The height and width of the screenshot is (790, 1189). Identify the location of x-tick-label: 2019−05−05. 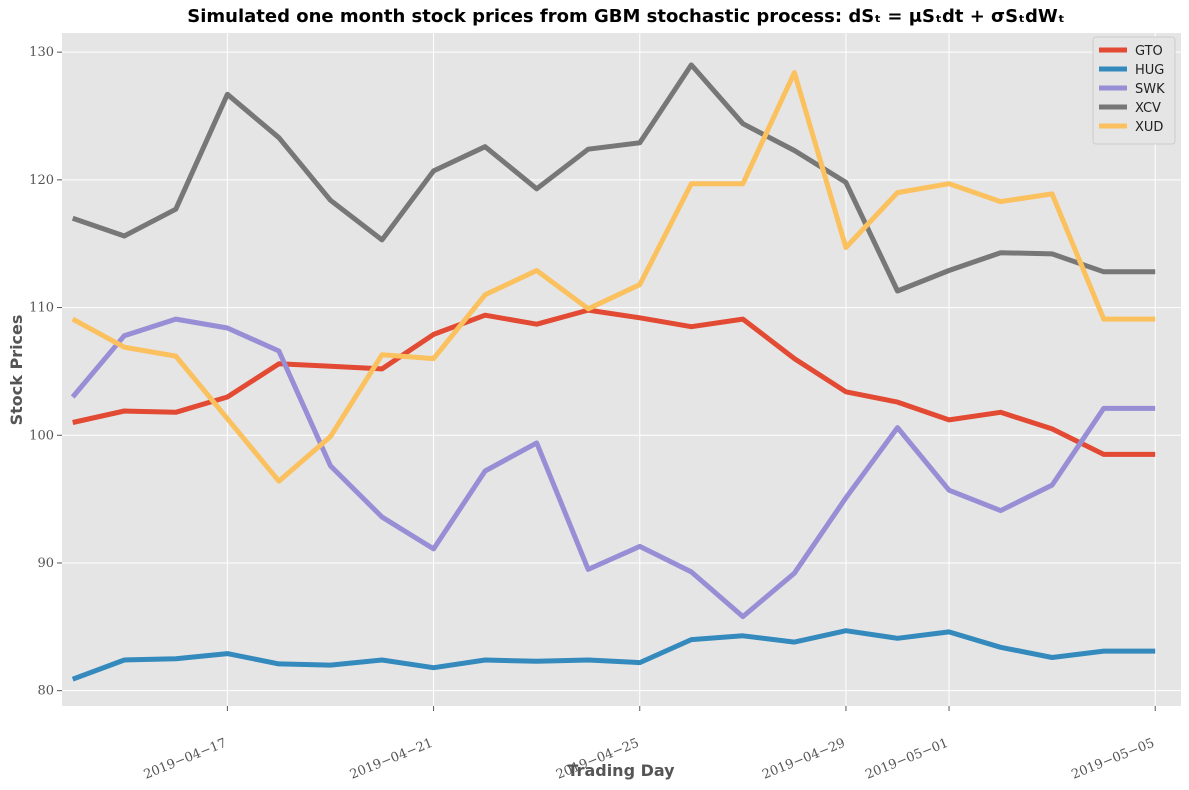
(1113, 759).